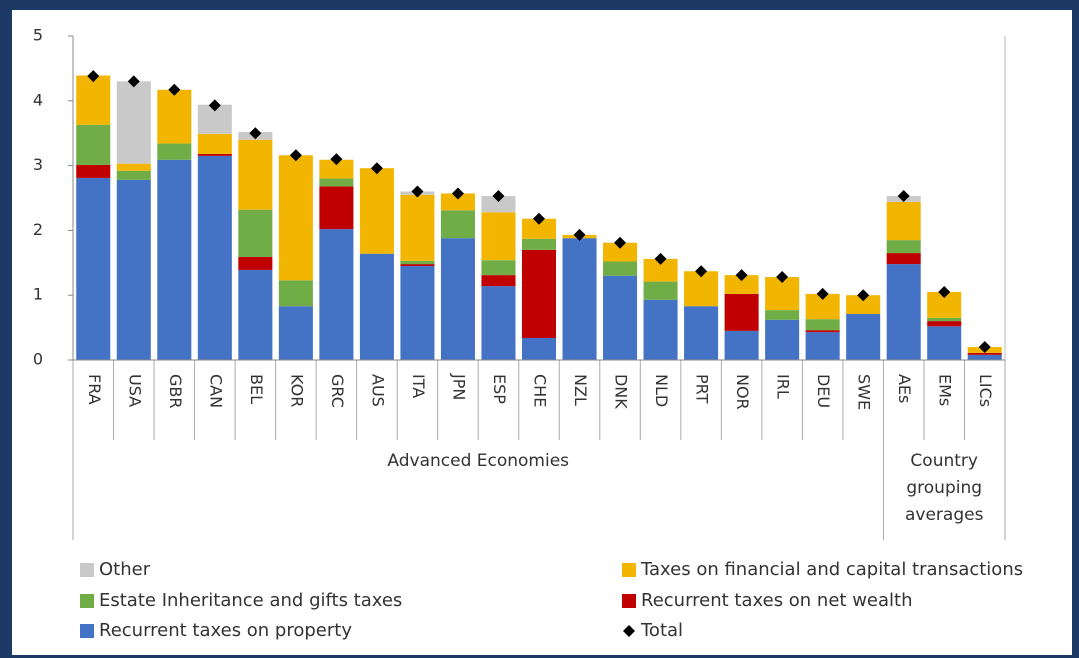 The height and width of the screenshot is (658, 1079). I want to click on y-tick-label: 5, so click(38, 35).